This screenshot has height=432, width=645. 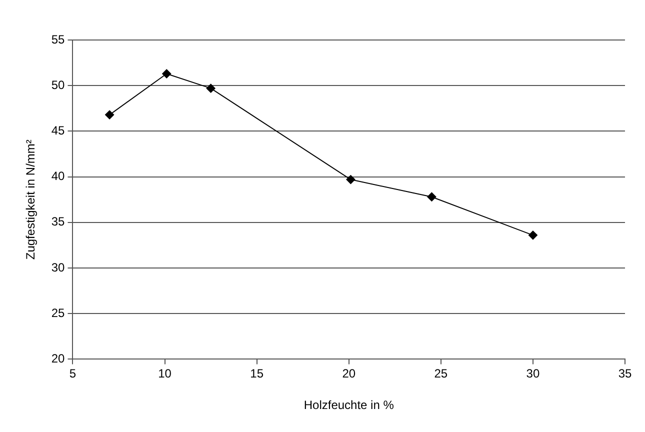 What do you see at coordinates (58, 313) in the screenshot?
I see `y-tick-label: 25` at bounding box center [58, 313].